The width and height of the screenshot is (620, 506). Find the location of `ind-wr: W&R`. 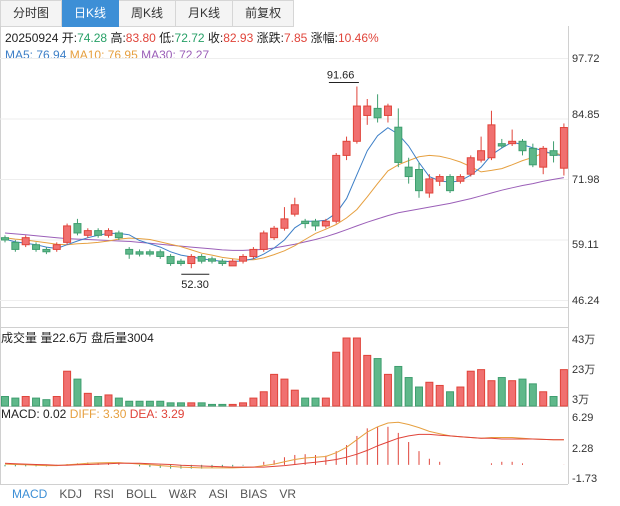

ind-wr: W&R is located at coordinates (182, 494).